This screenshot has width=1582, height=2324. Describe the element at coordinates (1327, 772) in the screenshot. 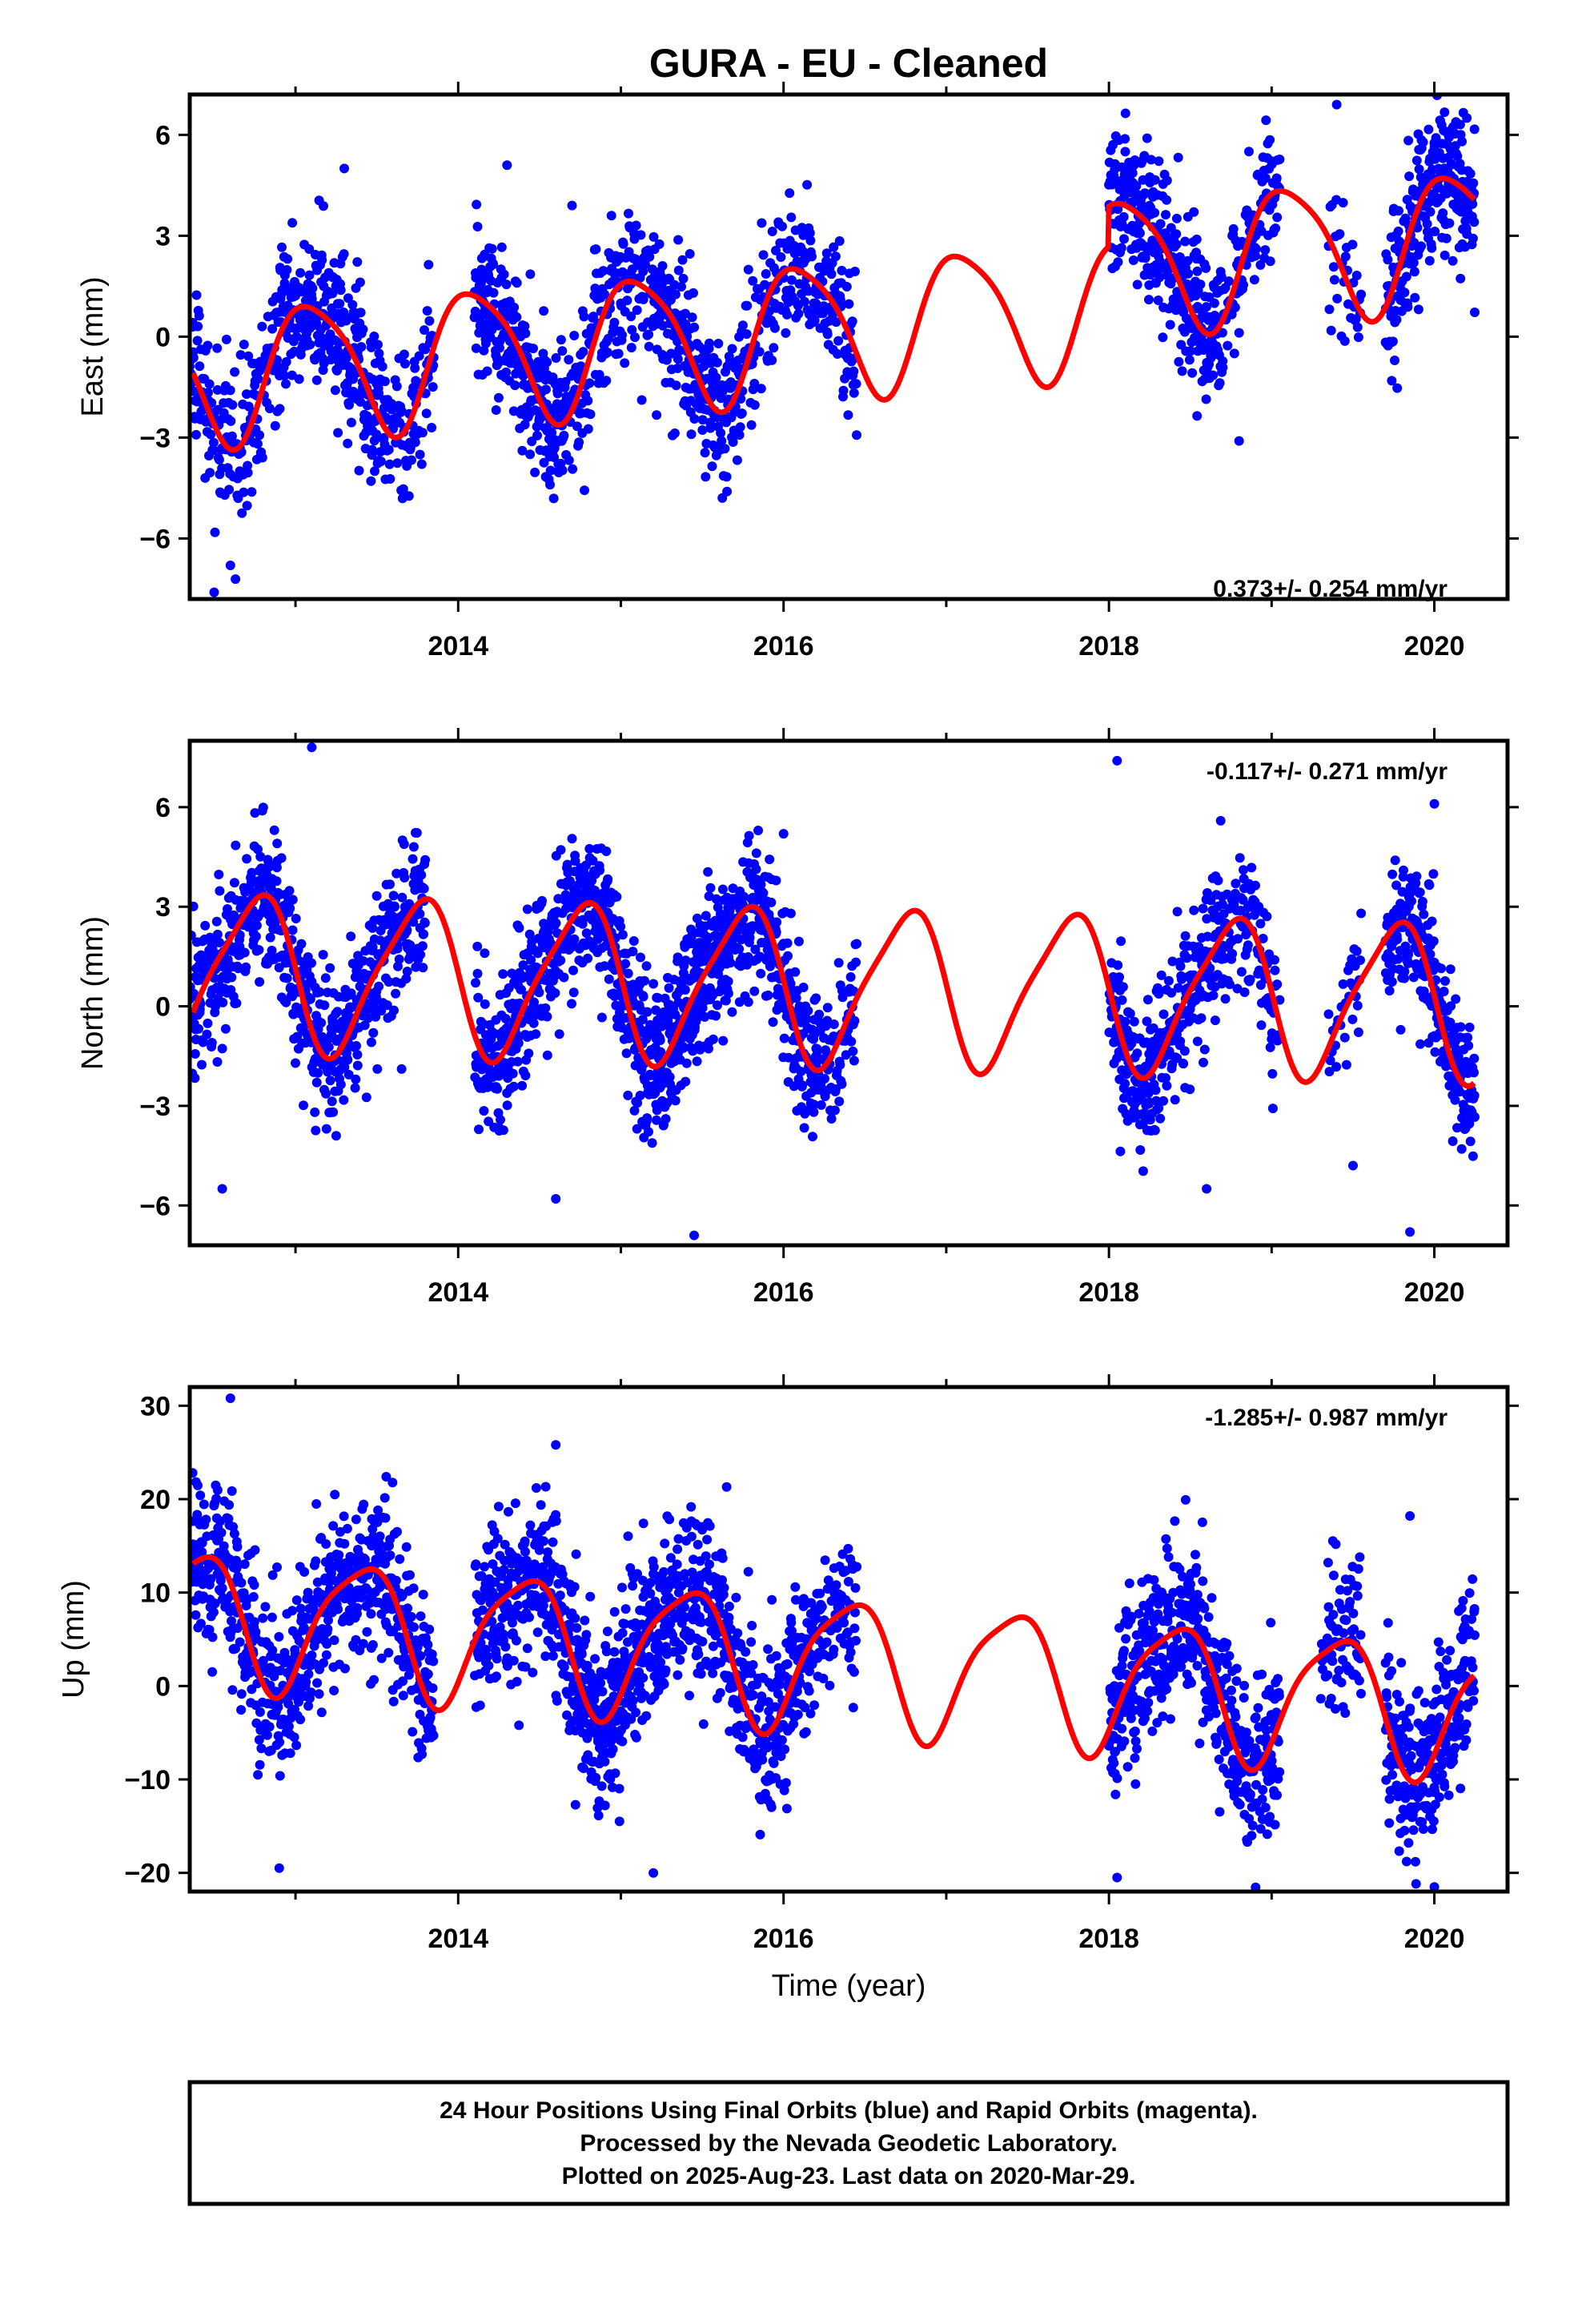

I see `north-rate-label: -0.117+/- 0.271 mm/yr` at that location.